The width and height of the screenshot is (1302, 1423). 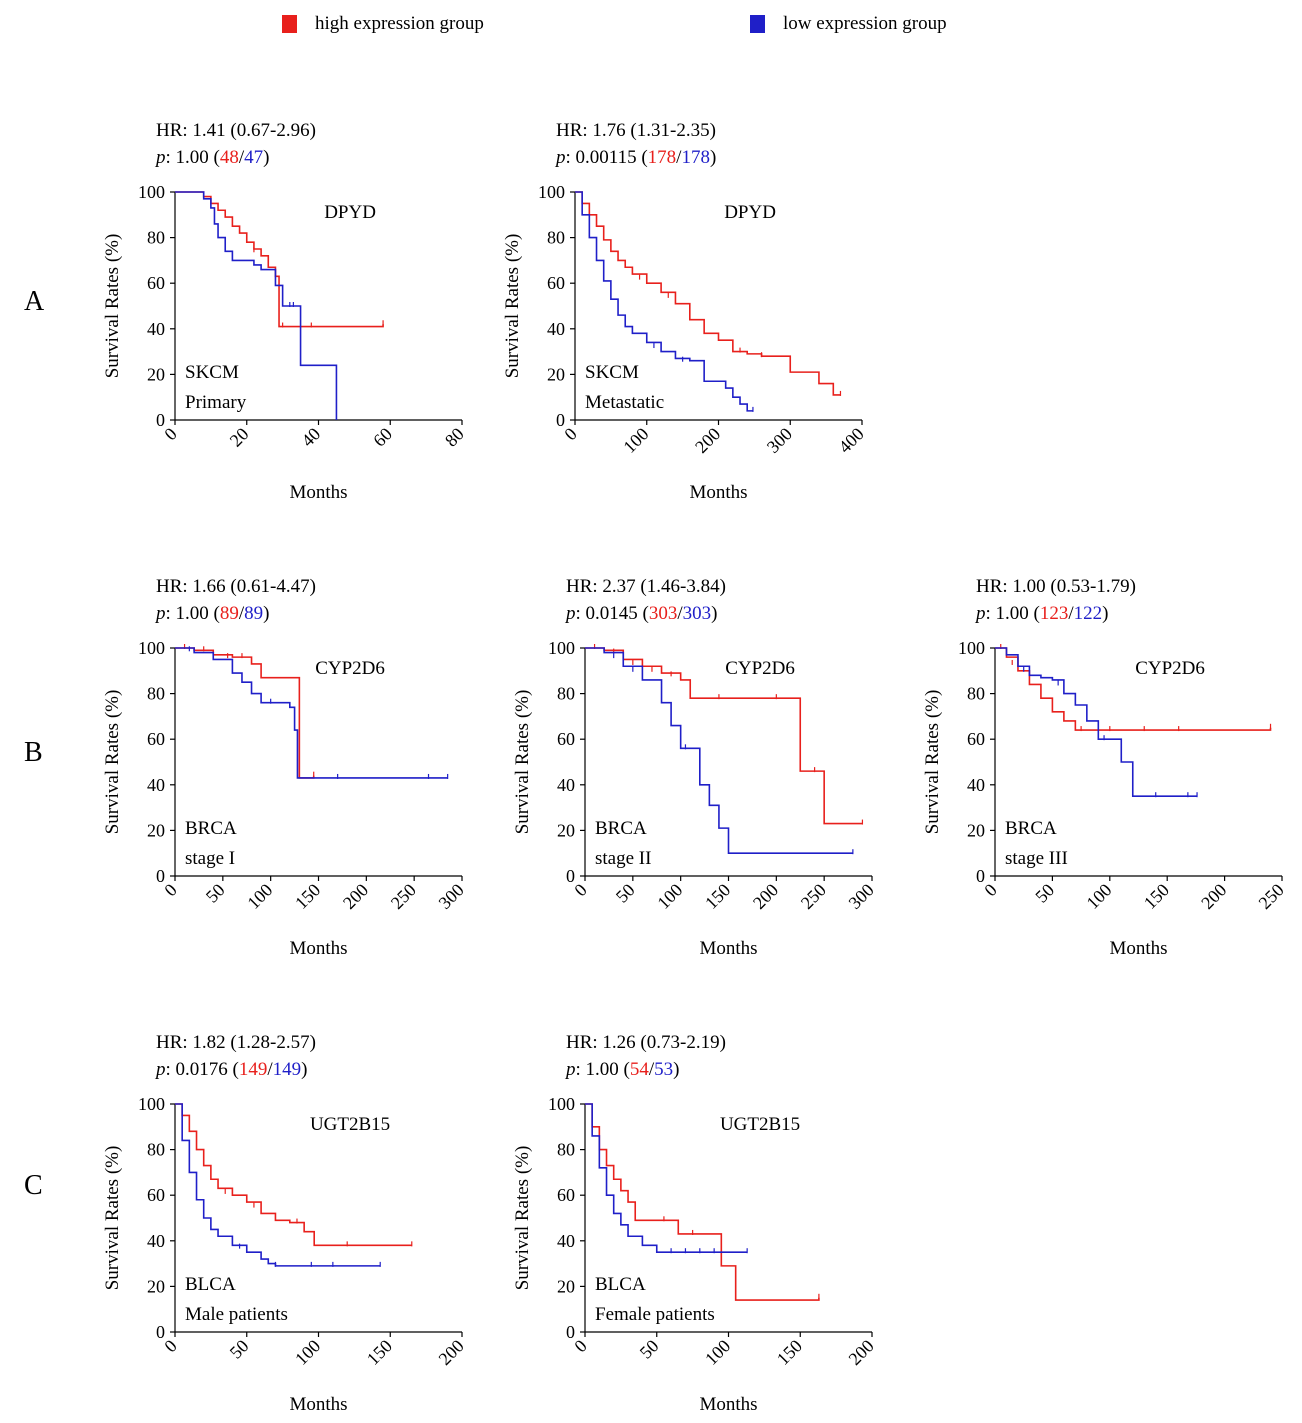 I want to click on chart-0-subgroup-label: Primary, so click(x=216, y=402).